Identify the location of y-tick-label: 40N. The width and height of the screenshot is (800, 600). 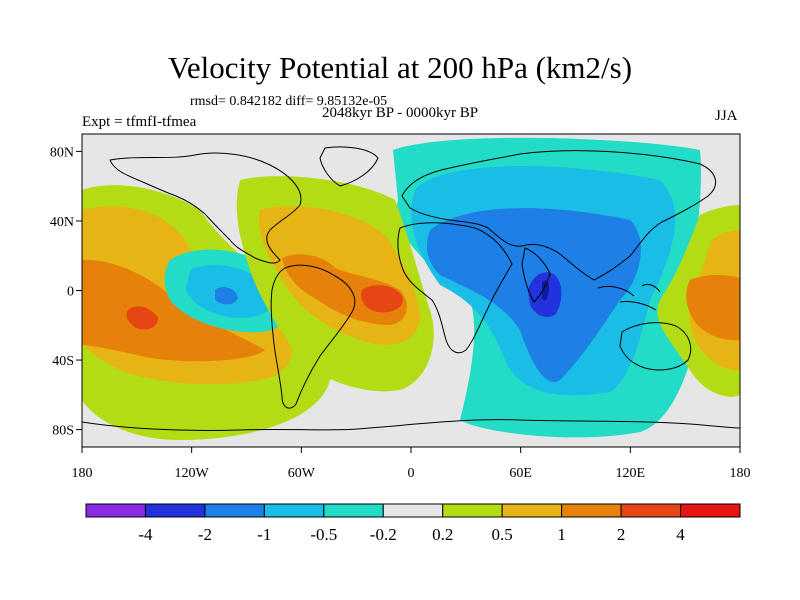
(62, 222).